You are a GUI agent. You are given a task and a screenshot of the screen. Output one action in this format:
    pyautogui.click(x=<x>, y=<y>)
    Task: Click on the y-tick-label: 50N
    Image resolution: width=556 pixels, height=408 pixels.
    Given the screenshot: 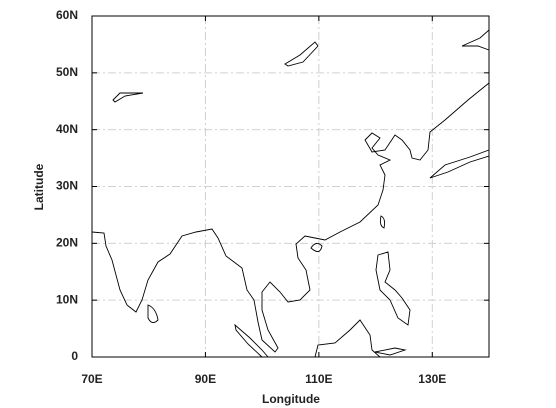 What is the action you would take?
    pyautogui.click(x=67, y=72)
    